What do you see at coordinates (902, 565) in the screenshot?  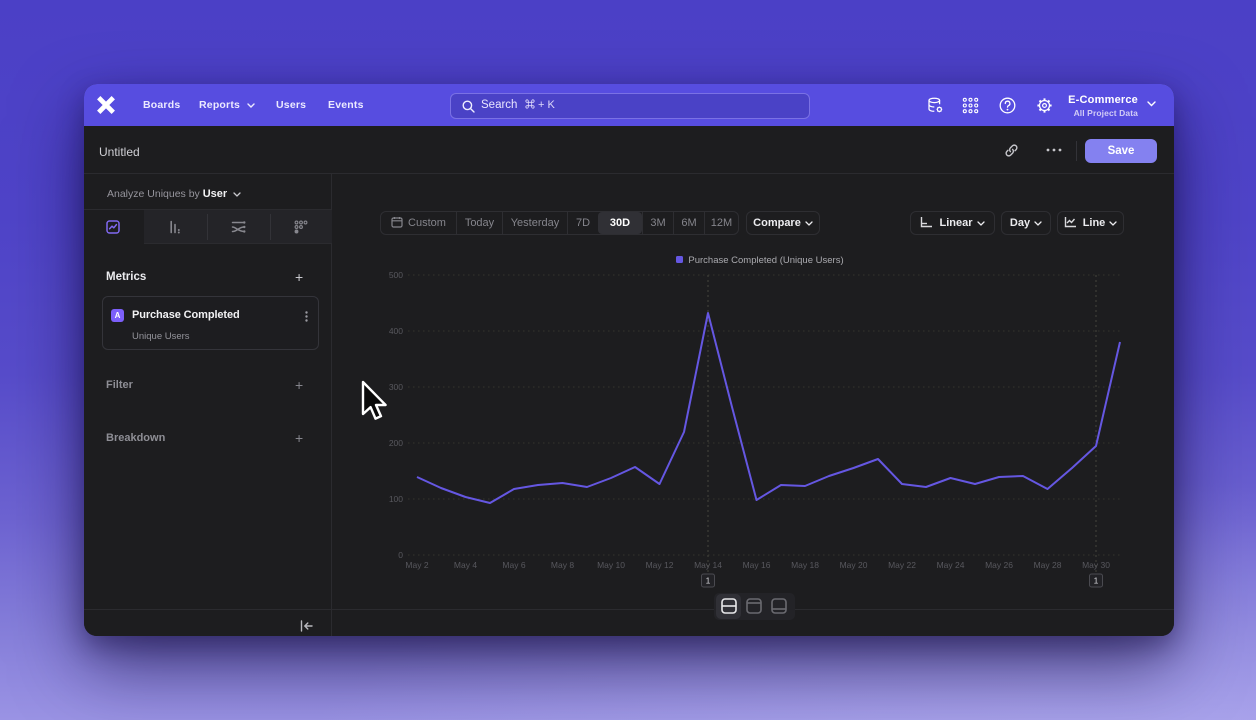 I see `svg-text: May 22` at bounding box center [902, 565].